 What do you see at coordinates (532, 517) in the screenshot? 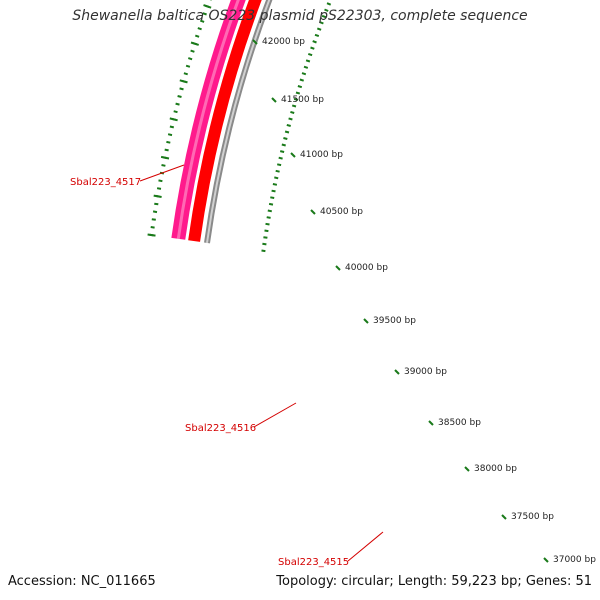
I see `bp-scale-label: 37500 bp` at bounding box center [532, 517].